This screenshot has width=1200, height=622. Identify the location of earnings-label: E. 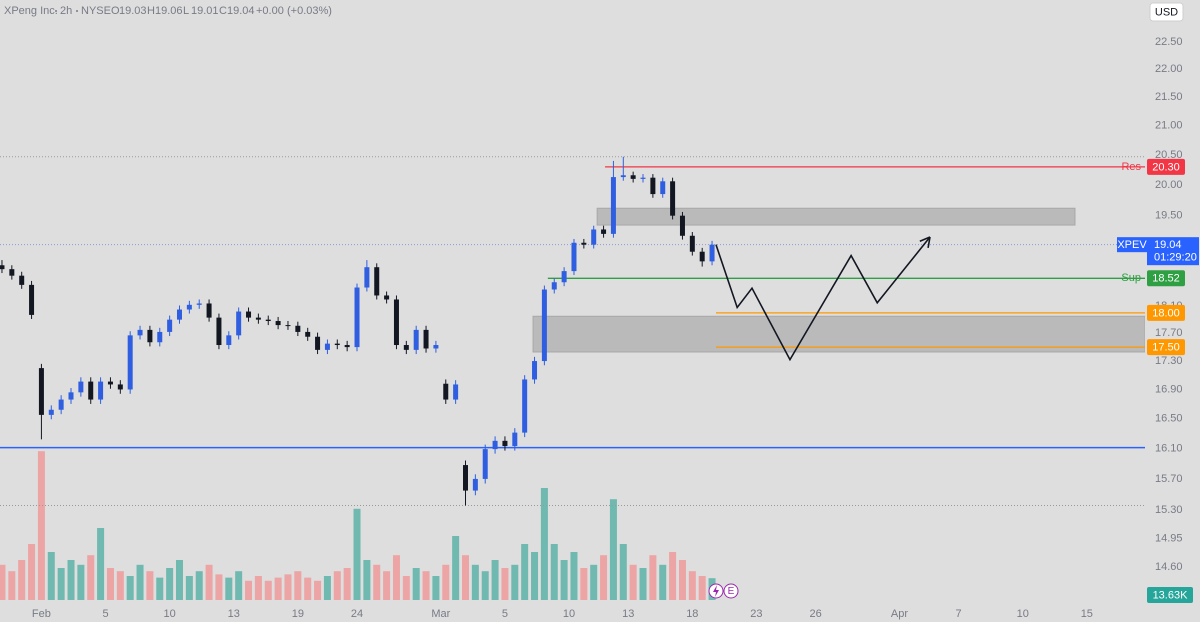
(731, 591).